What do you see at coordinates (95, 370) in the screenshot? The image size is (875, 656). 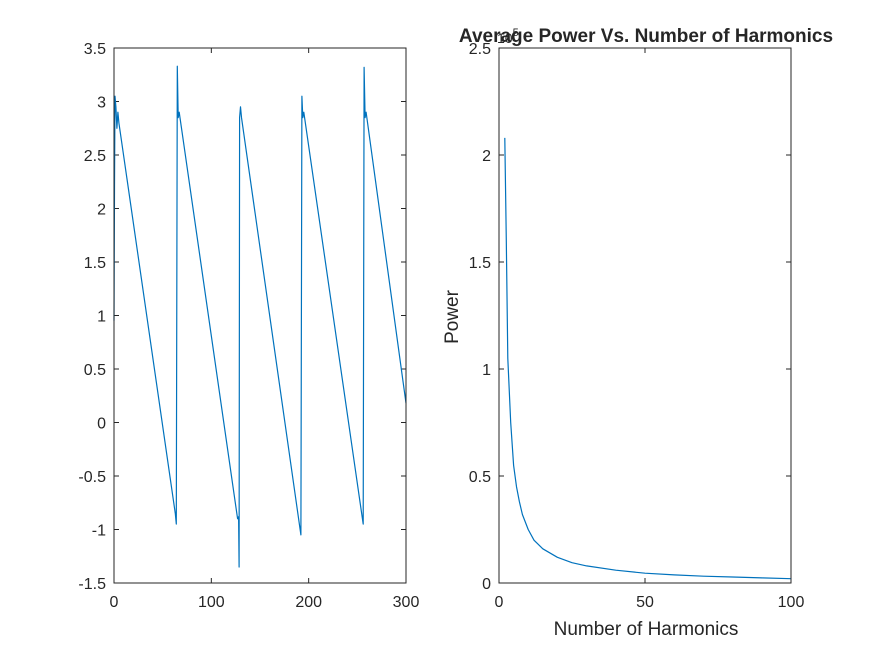 I see `left-y-tick-label: 0.5` at bounding box center [95, 370].